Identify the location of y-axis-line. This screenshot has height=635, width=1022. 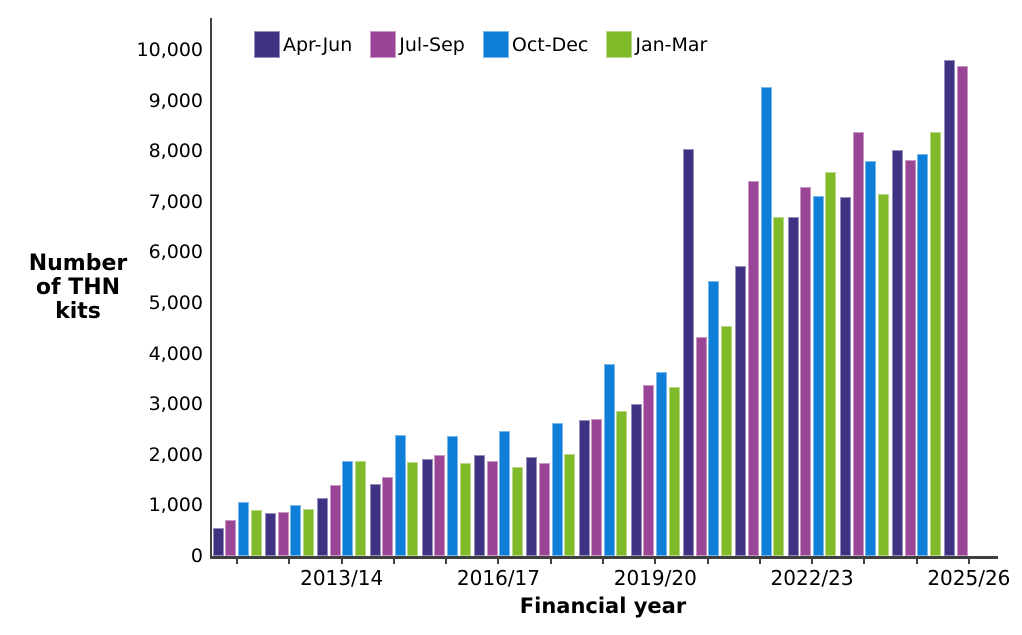
(211, 288).